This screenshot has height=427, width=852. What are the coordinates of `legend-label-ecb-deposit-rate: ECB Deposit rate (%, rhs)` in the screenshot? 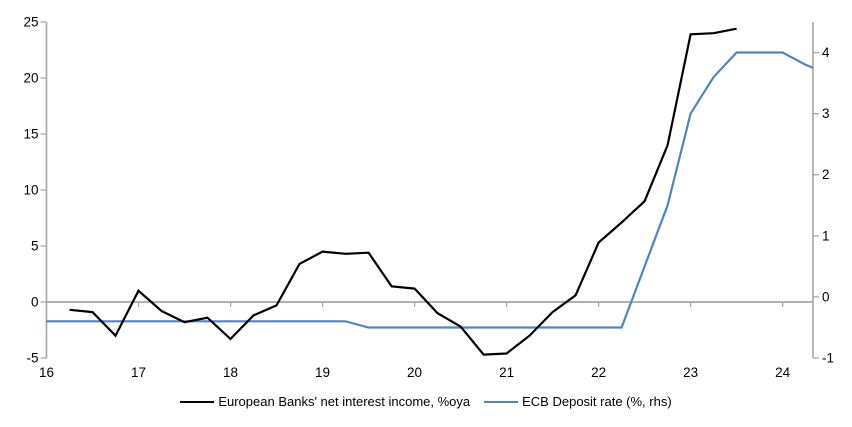 It's located at (597, 401).